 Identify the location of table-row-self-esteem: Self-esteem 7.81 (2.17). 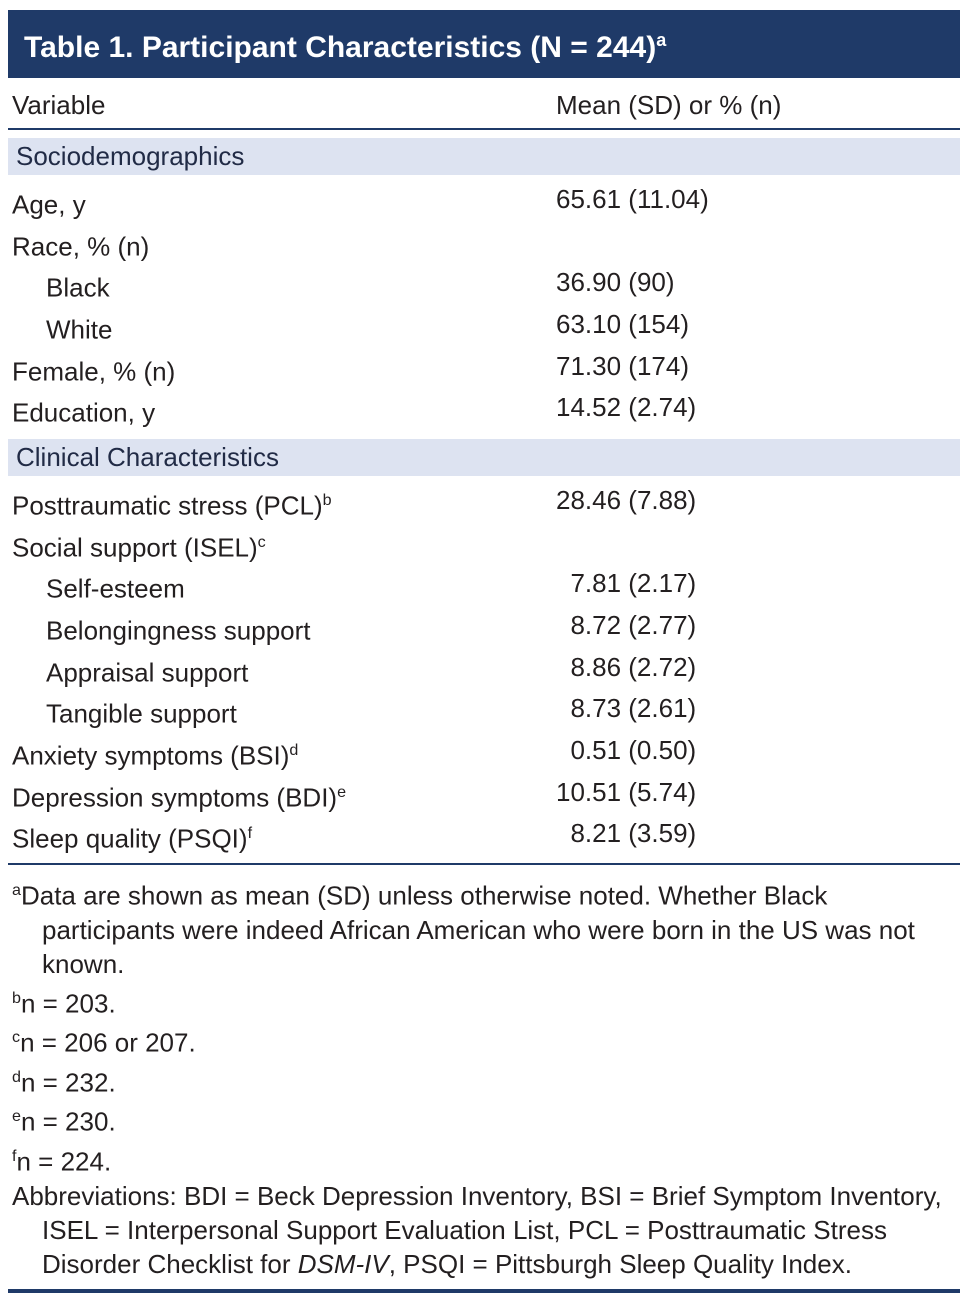
(484, 586).